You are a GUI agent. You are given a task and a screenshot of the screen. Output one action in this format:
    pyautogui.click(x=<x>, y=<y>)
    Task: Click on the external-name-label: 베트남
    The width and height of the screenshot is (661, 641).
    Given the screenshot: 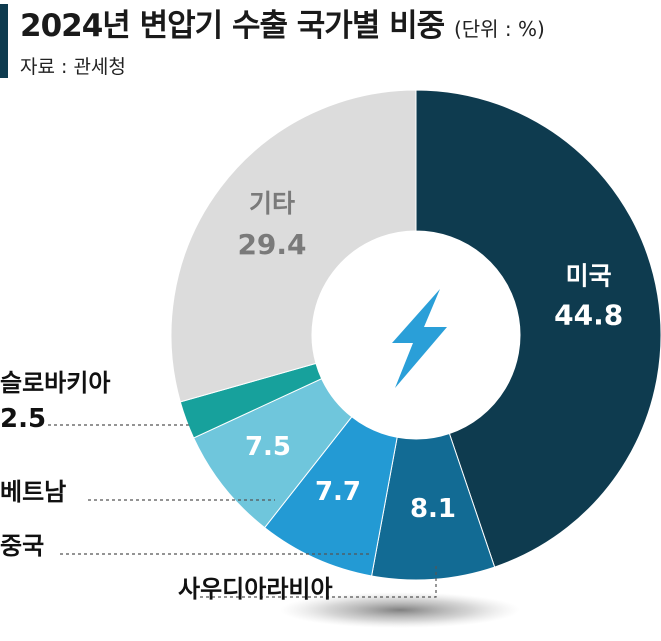 What is the action you would take?
    pyautogui.click(x=33, y=492)
    